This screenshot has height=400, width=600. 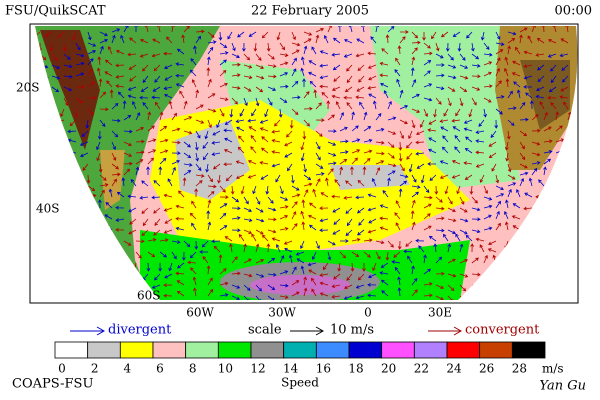 I want to click on lat-label: 40S, so click(x=48, y=209).